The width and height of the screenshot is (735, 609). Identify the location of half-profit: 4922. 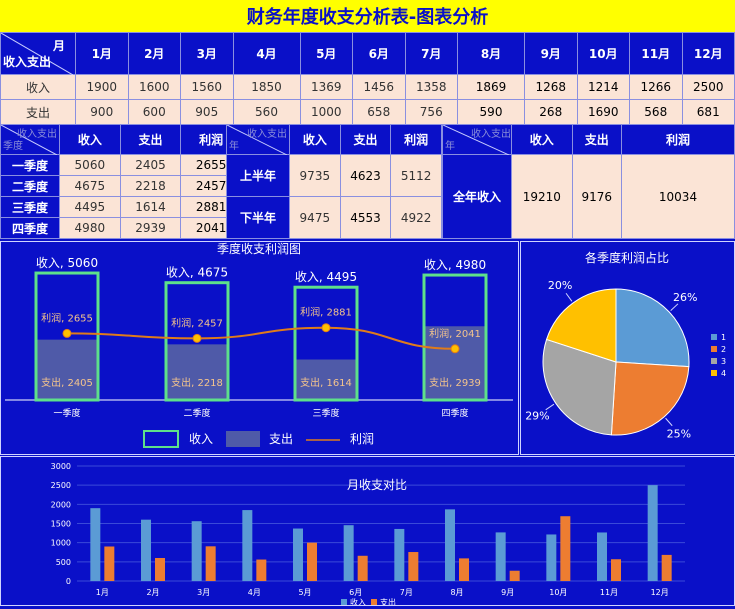
(416, 217).